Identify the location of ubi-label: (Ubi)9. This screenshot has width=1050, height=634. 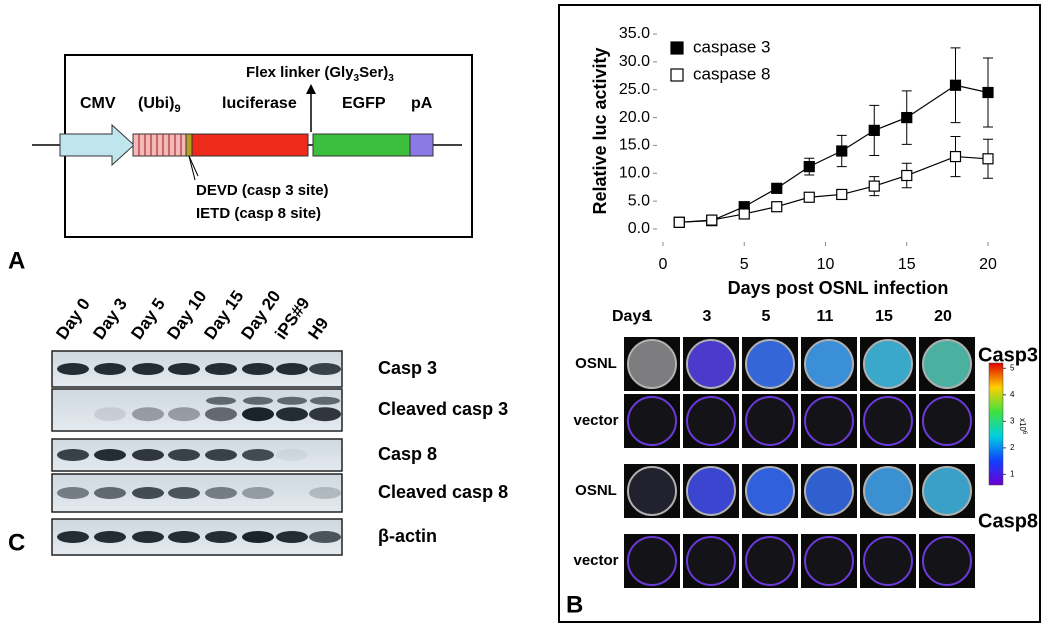
(159, 105).